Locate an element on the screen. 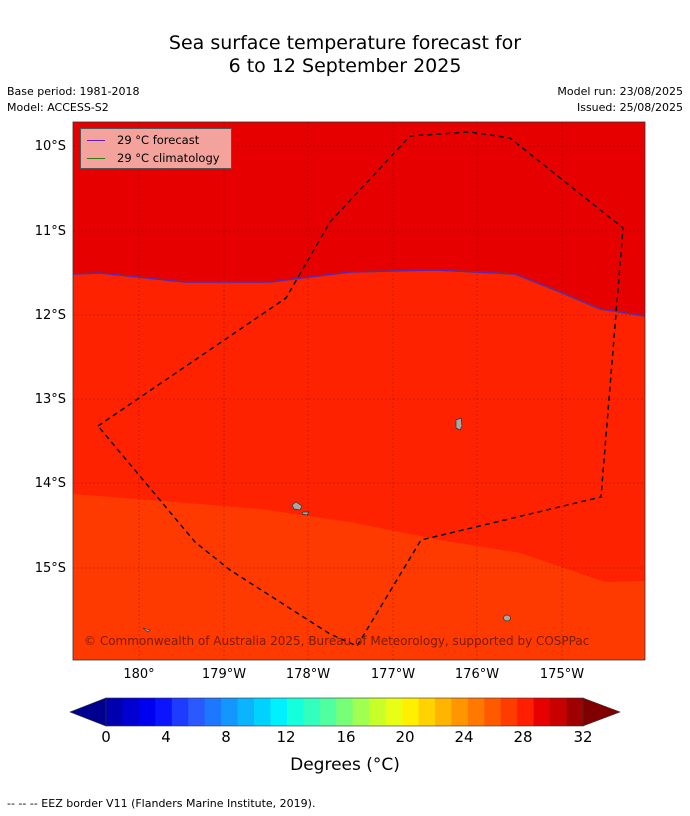  meta-right: Model run: 23/08/2025 Issued: 25/08/2025 is located at coordinates (620, 100).